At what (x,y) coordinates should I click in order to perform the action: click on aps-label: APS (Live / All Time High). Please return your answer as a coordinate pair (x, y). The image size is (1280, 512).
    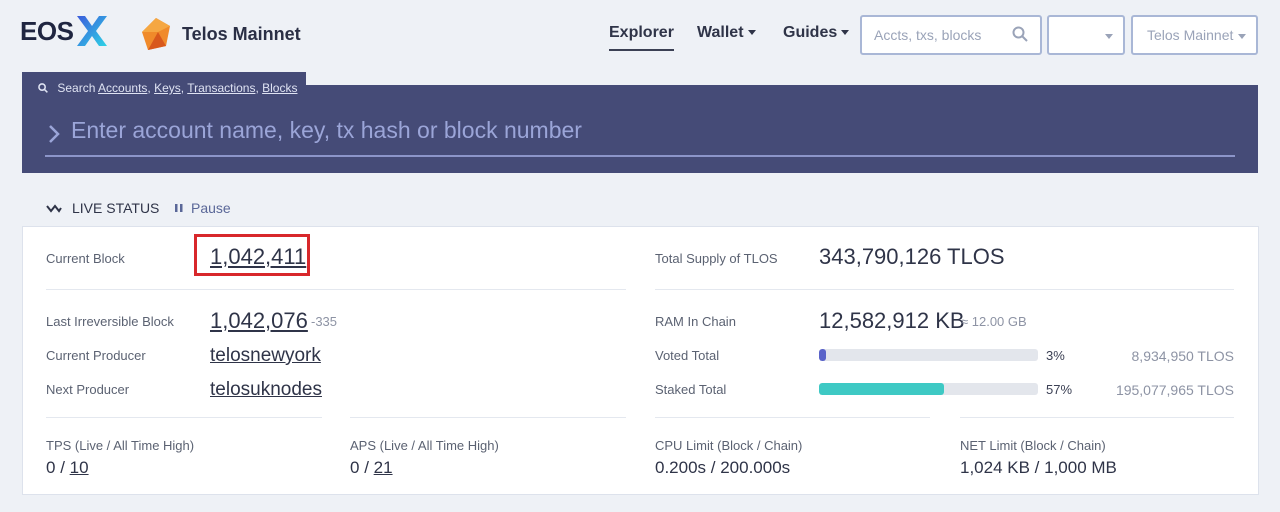
    Looking at the image, I should click on (424, 445).